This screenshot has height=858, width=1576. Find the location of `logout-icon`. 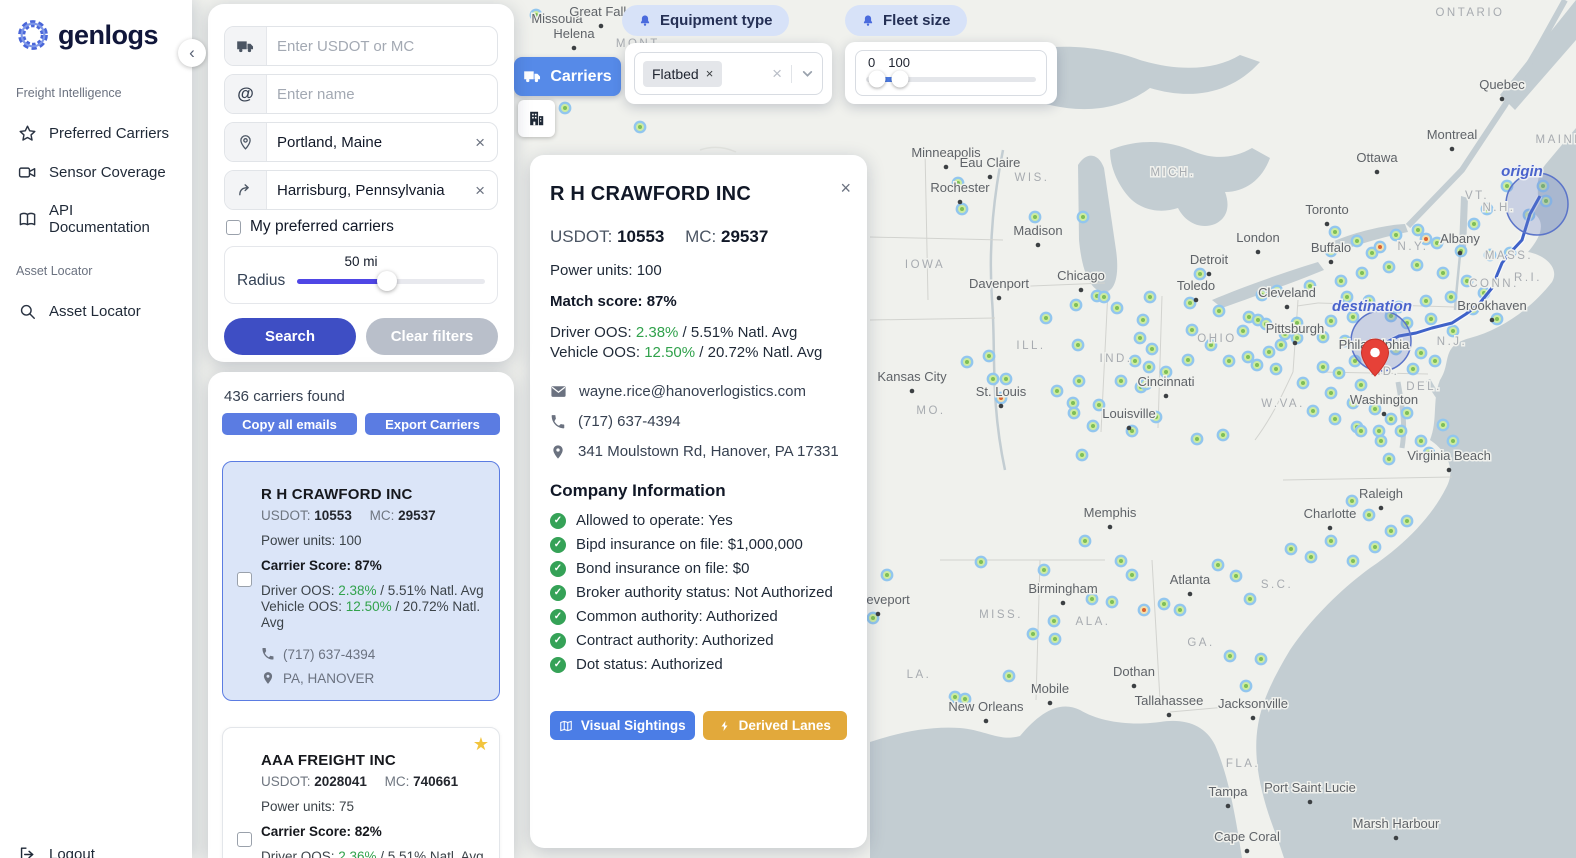

logout-icon is located at coordinates (27, 852).